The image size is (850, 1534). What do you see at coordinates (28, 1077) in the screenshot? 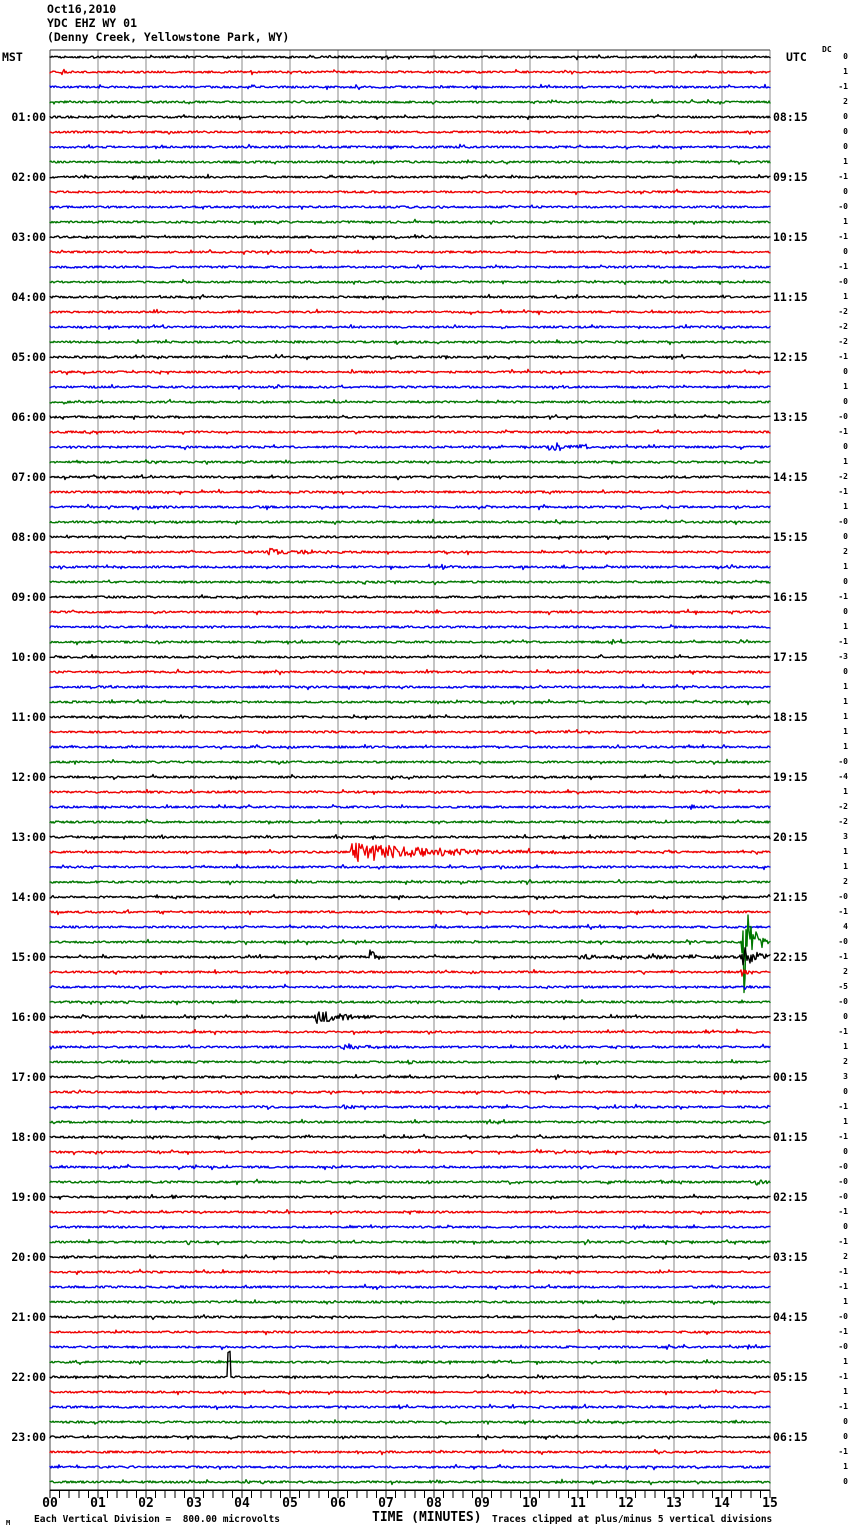
I see `mst-time-label: 17:00` at bounding box center [28, 1077].